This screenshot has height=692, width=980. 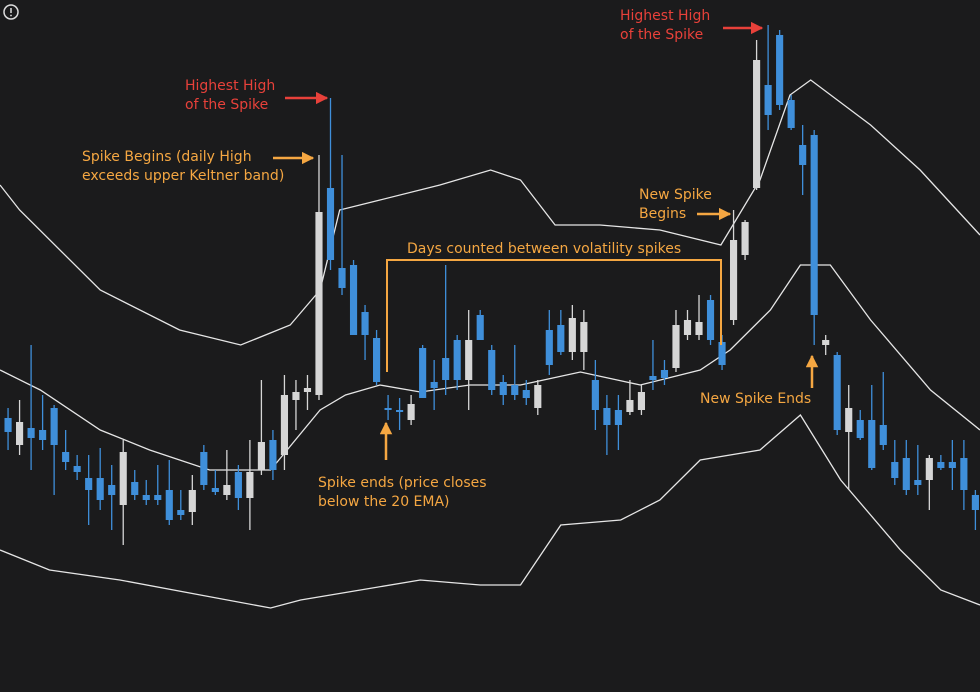 I want to click on annotation-text: New Spike, so click(x=675, y=195).